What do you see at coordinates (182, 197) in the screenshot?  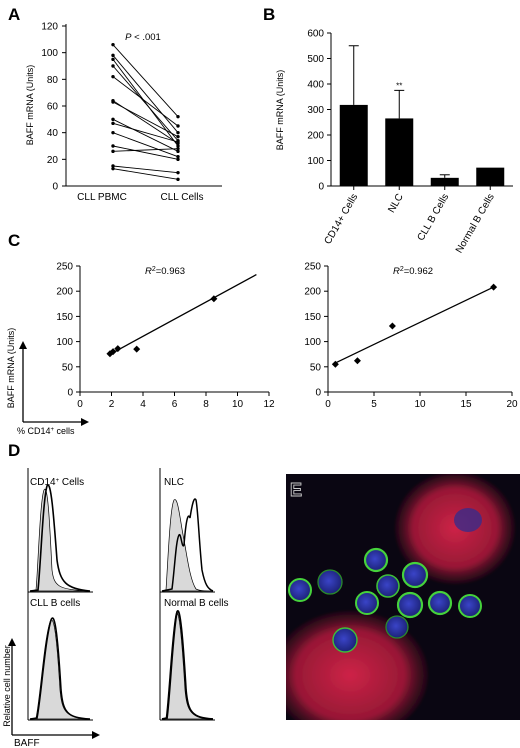 I see `panel-a-category-label: CLL Cells` at bounding box center [182, 197].